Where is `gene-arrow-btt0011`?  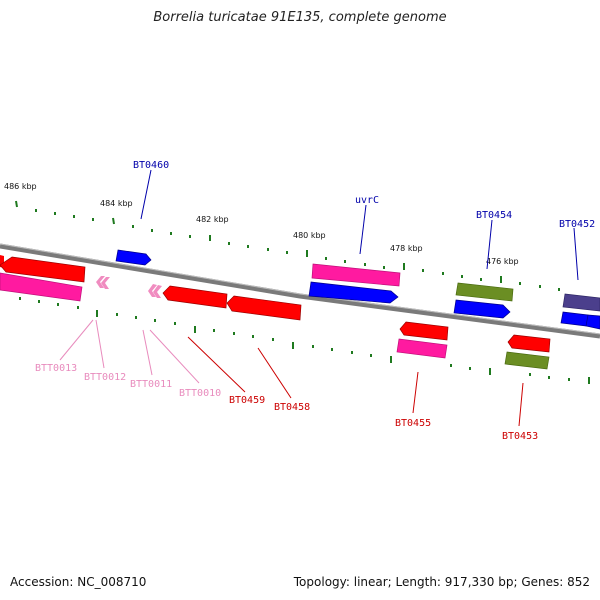
gene-arrow-btt0011 is located at coordinates (152, 290).